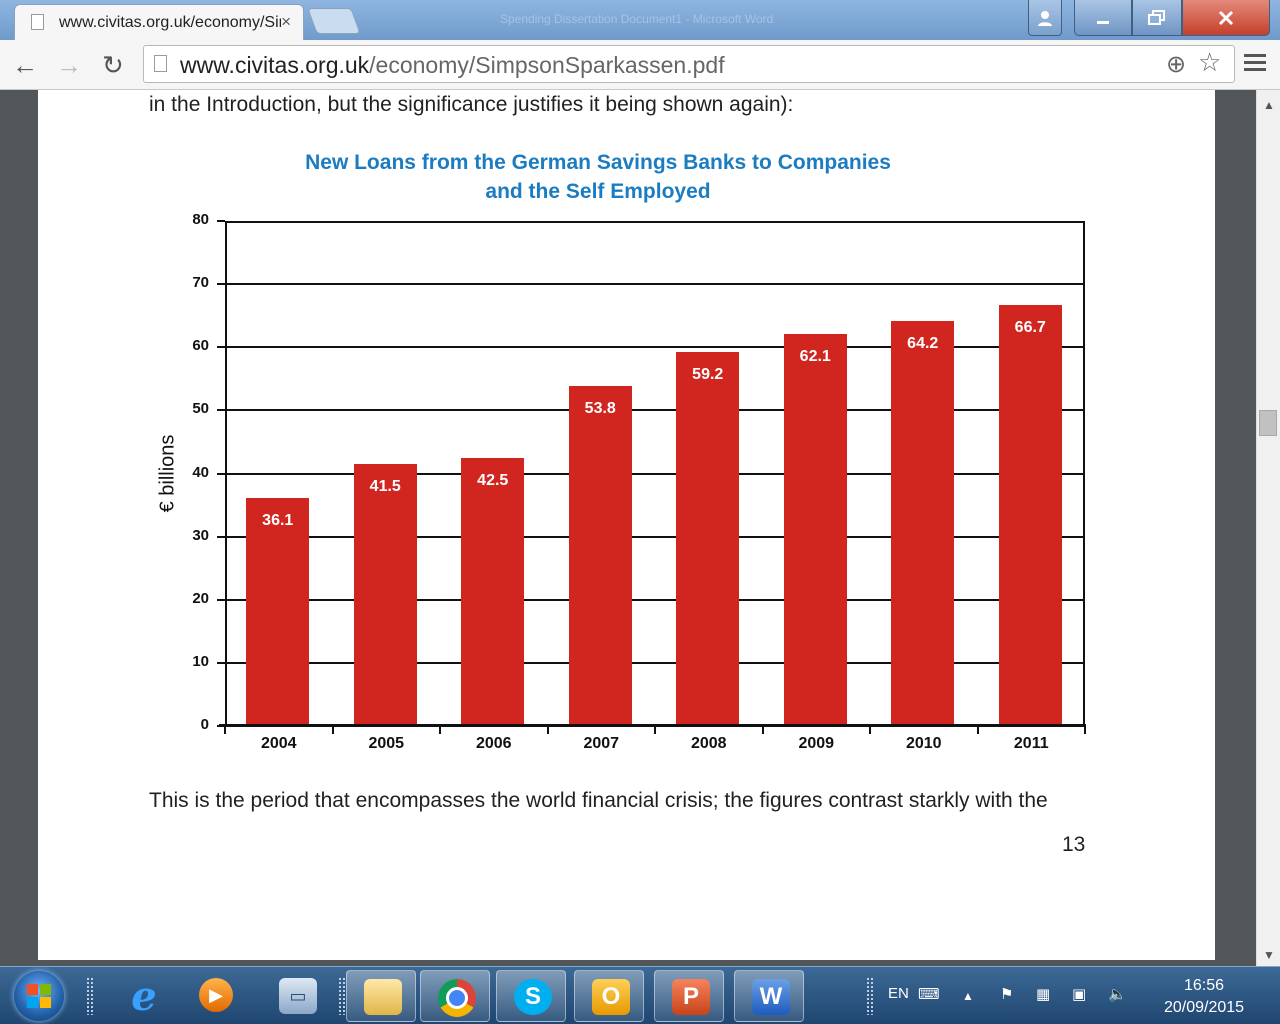  I want to click on profile-button, so click(1045, 18).